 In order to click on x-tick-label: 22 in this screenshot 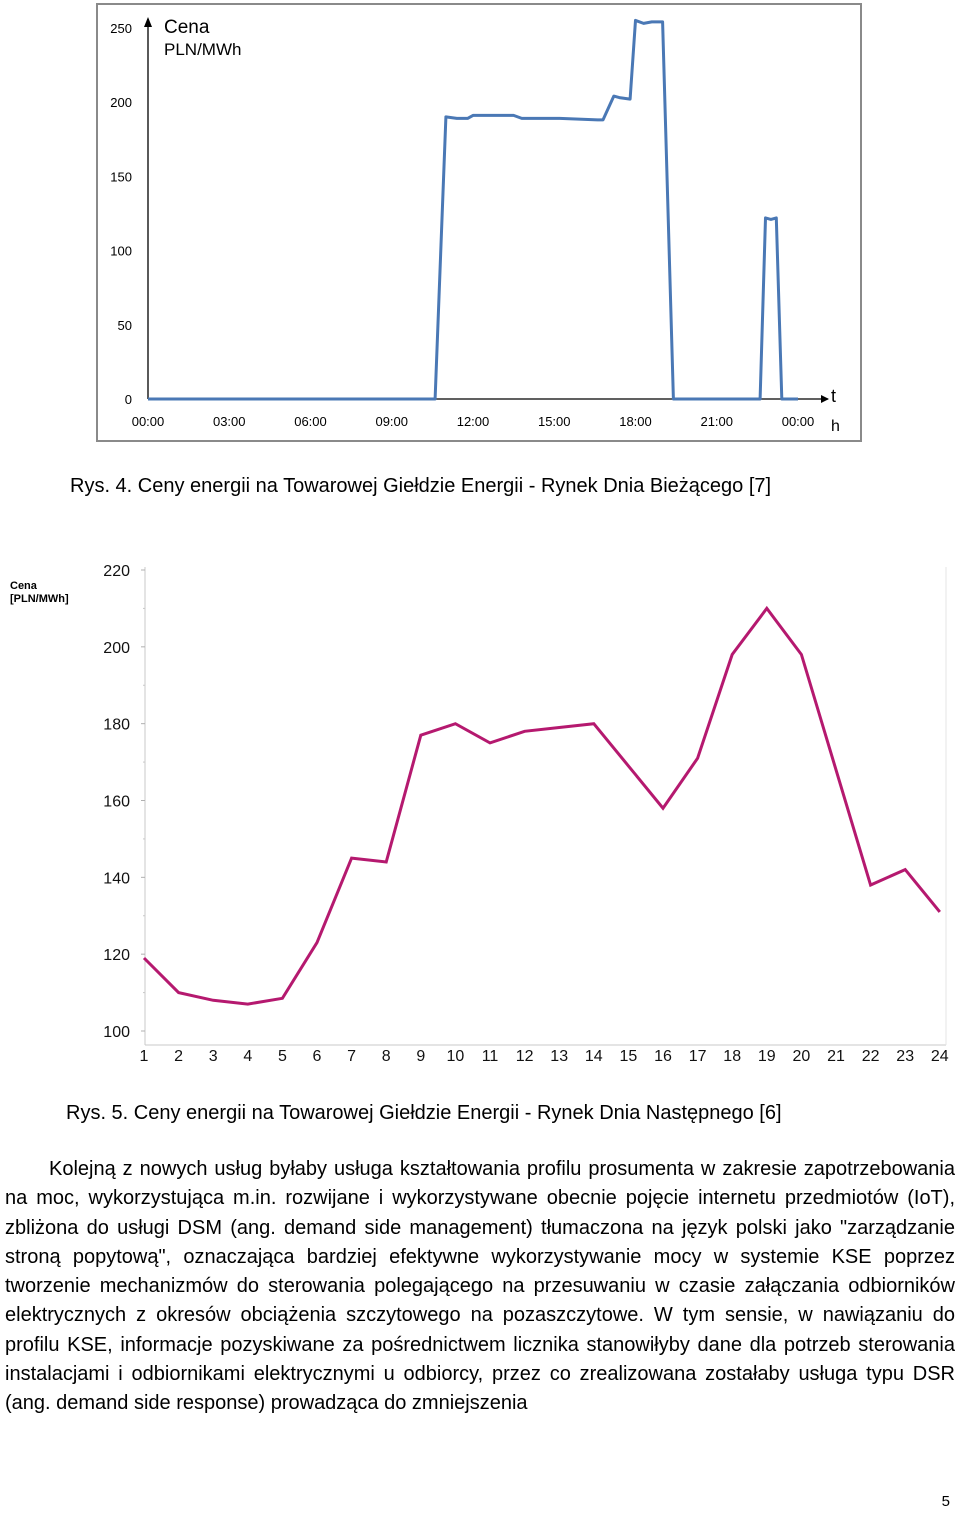, I will do `click(871, 1056)`.